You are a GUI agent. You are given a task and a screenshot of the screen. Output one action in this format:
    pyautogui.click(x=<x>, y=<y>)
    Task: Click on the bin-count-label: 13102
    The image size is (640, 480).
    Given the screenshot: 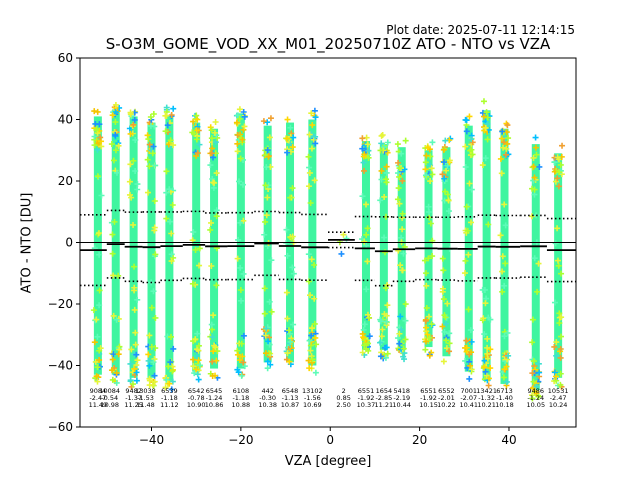 What is the action you would take?
    pyautogui.click(x=312, y=391)
    